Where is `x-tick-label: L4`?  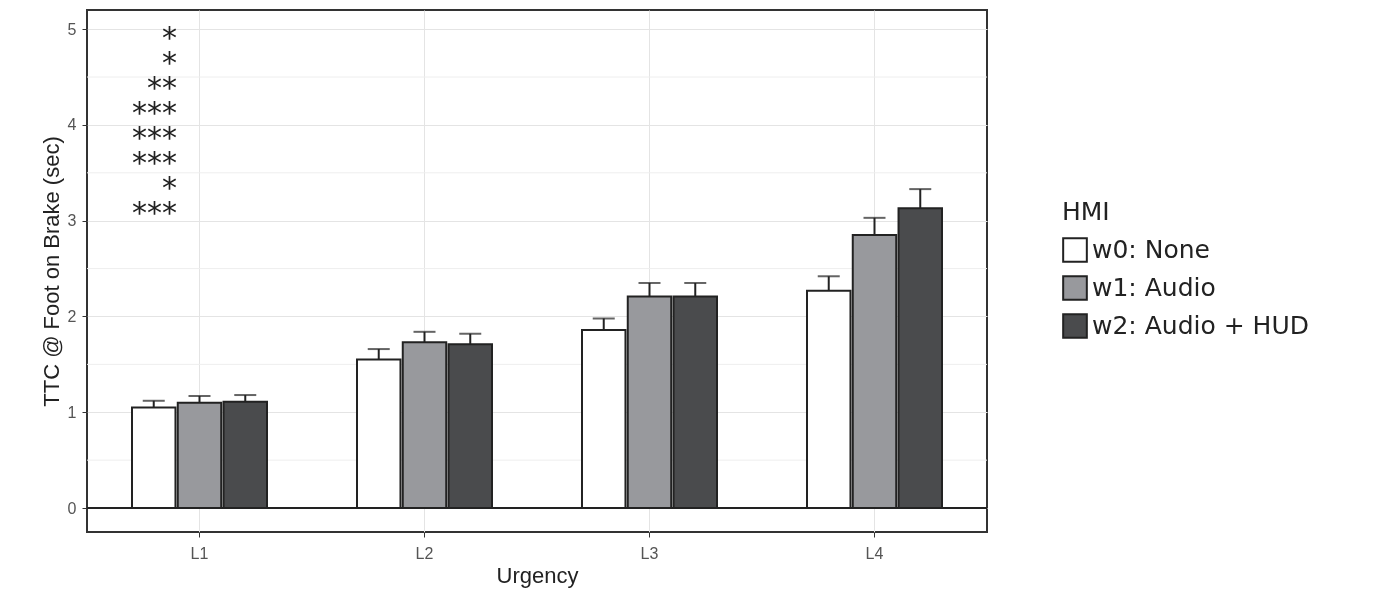 x-tick-label: L4 is located at coordinates (874, 553).